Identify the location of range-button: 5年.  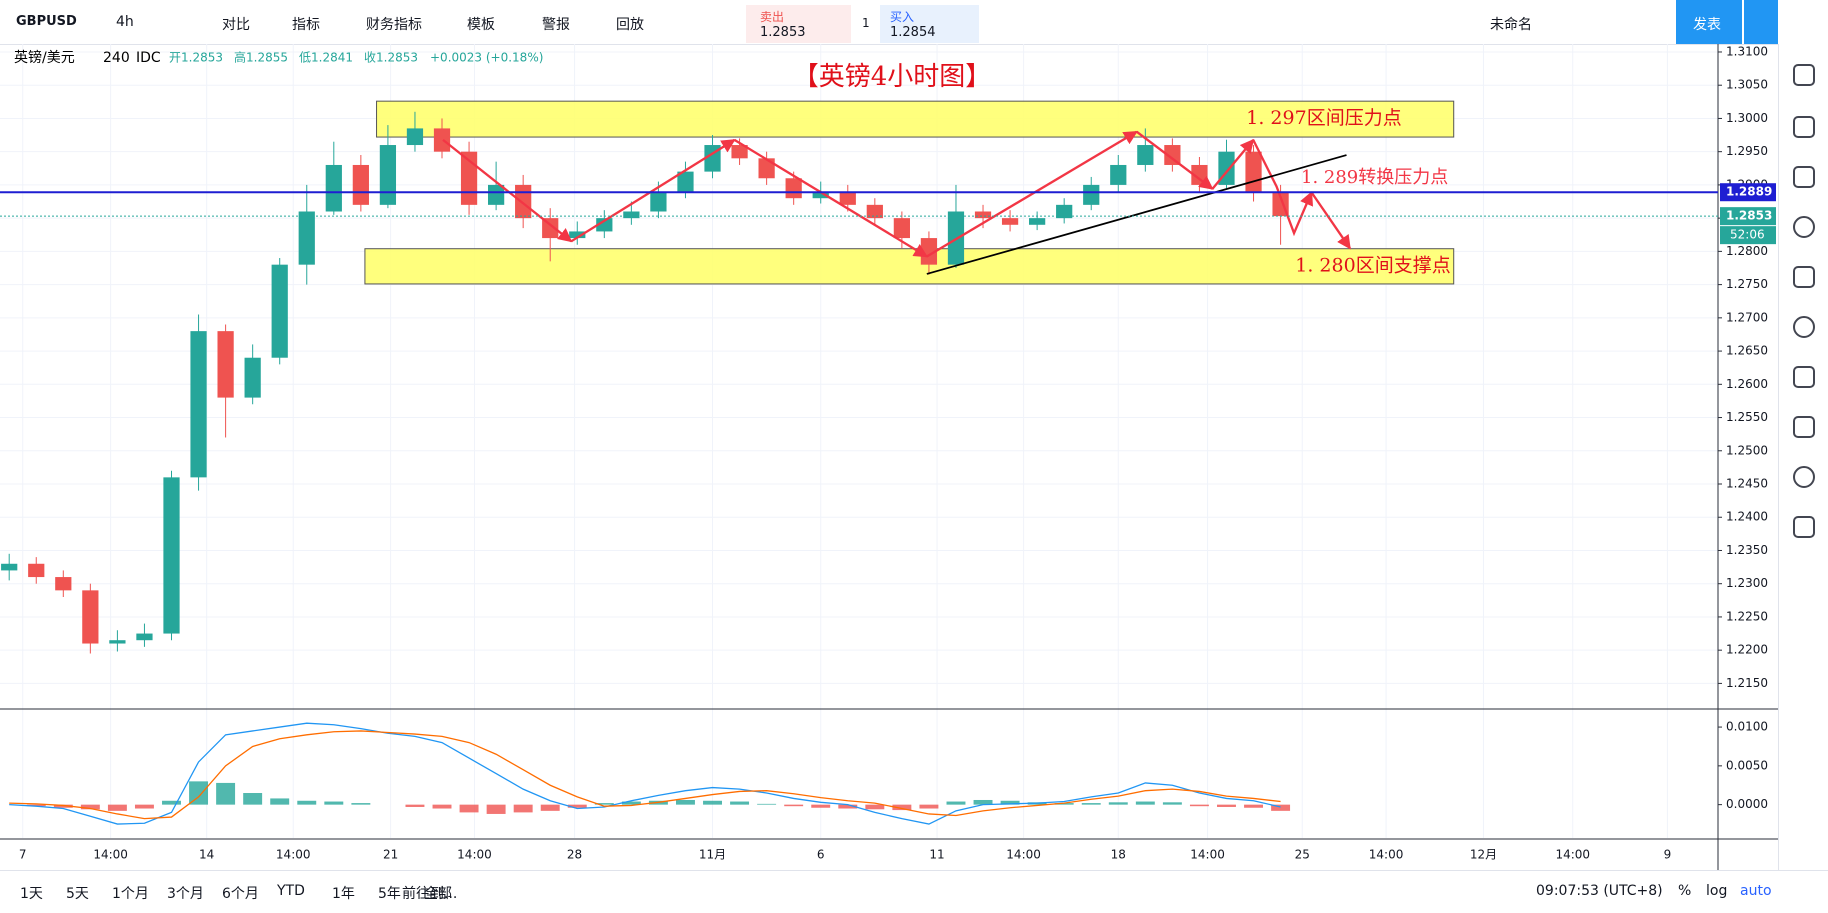
(389, 894).